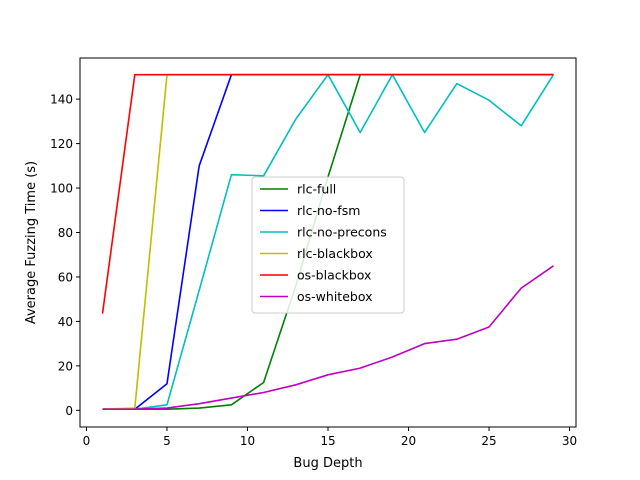 This screenshot has width=640, height=480. I want to click on x-tick-label: 30, so click(569, 441).